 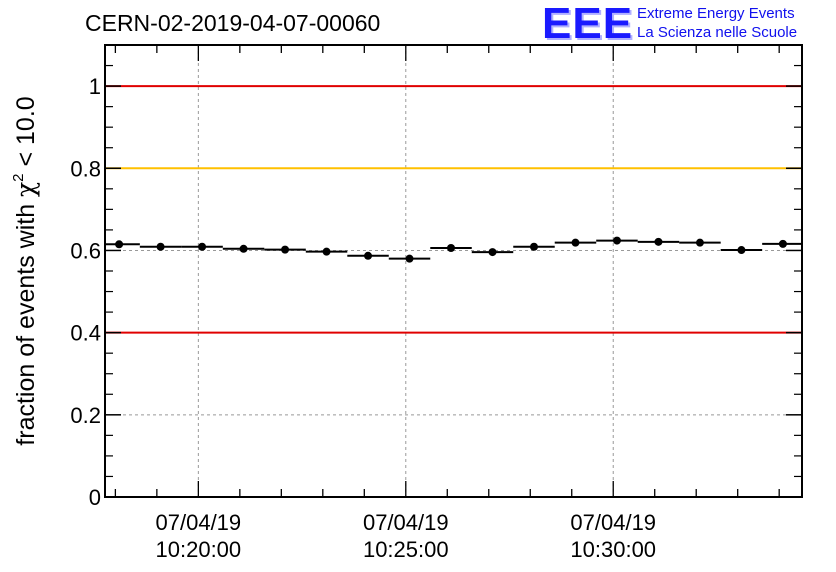 I want to click on y-tick-label: 1, so click(x=95, y=86).